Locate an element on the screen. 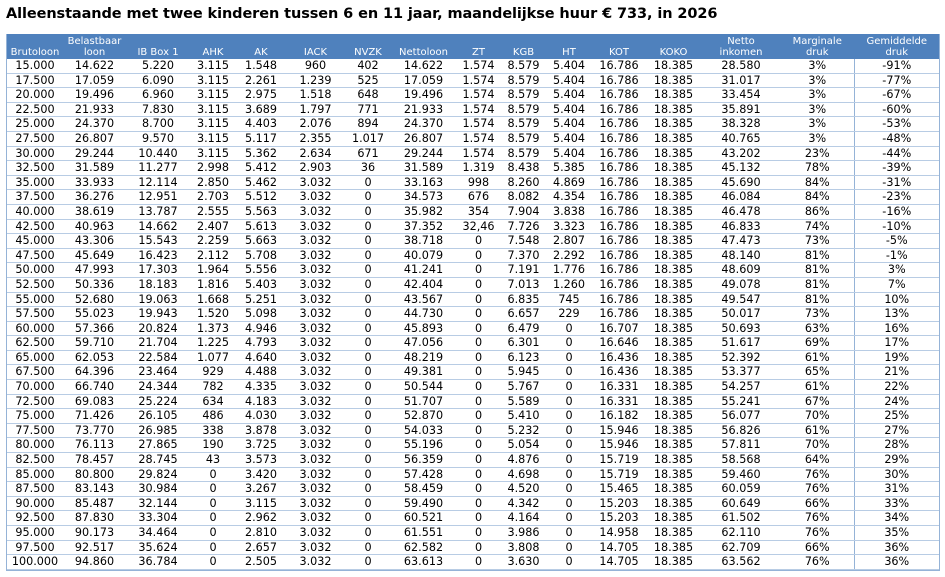  table-cell: 354 is located at coordinates (478, 212).